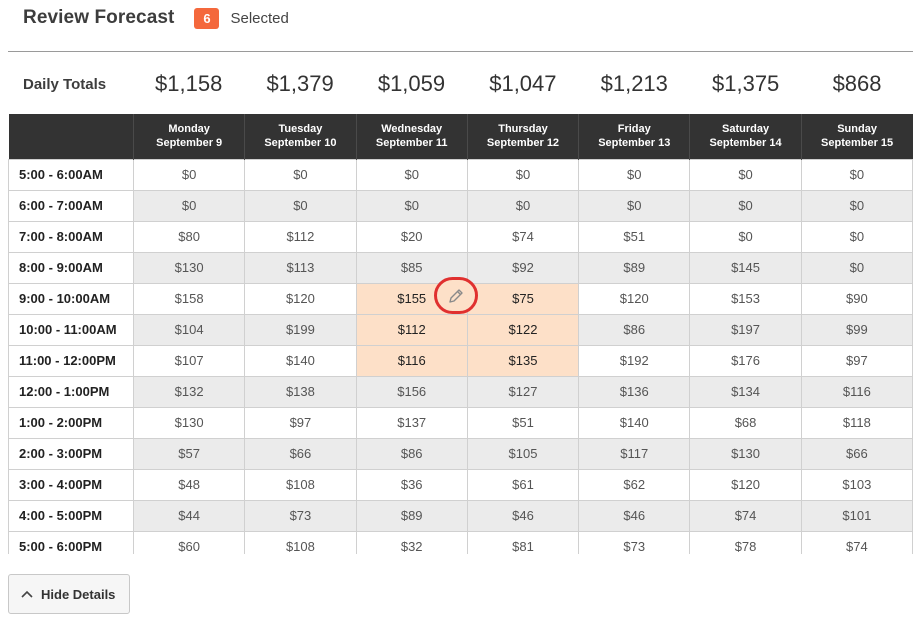 The width and height of the screenshot is (921, 624). I want to click on forecast-cell: $32, so click(411, 542).